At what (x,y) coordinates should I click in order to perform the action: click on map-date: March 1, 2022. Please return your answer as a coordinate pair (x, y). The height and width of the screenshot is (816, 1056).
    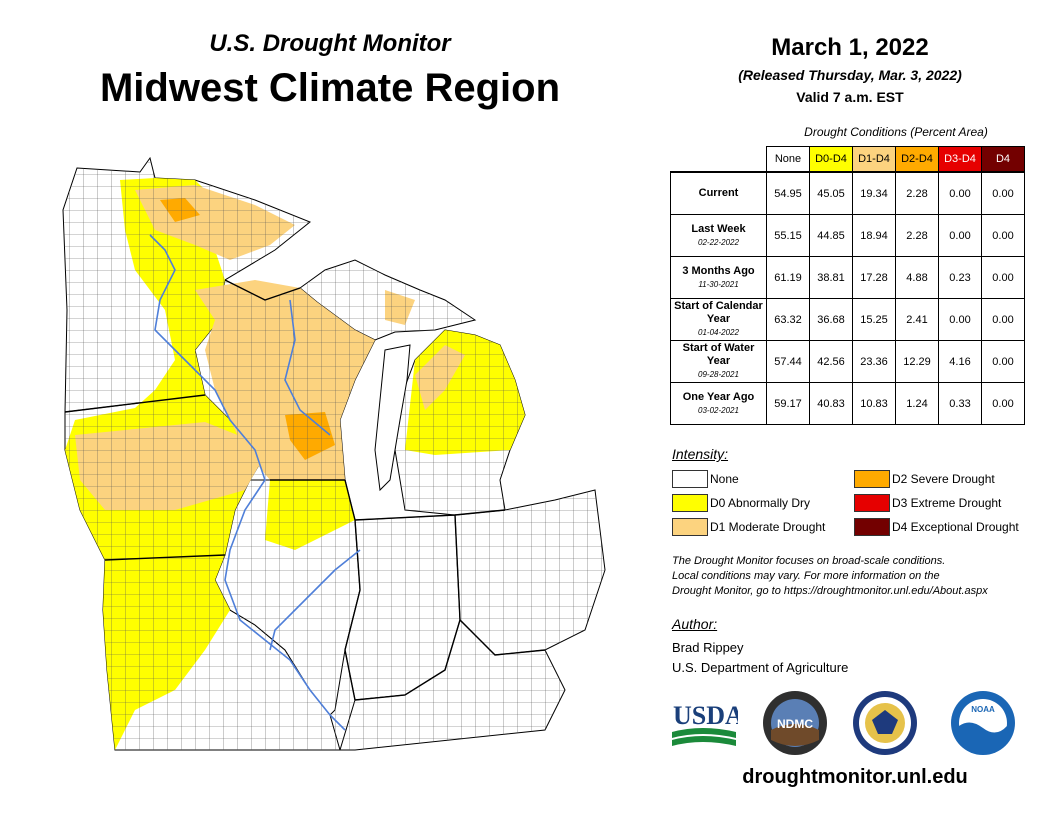
    Looking at the image, I should click on (850, 47).